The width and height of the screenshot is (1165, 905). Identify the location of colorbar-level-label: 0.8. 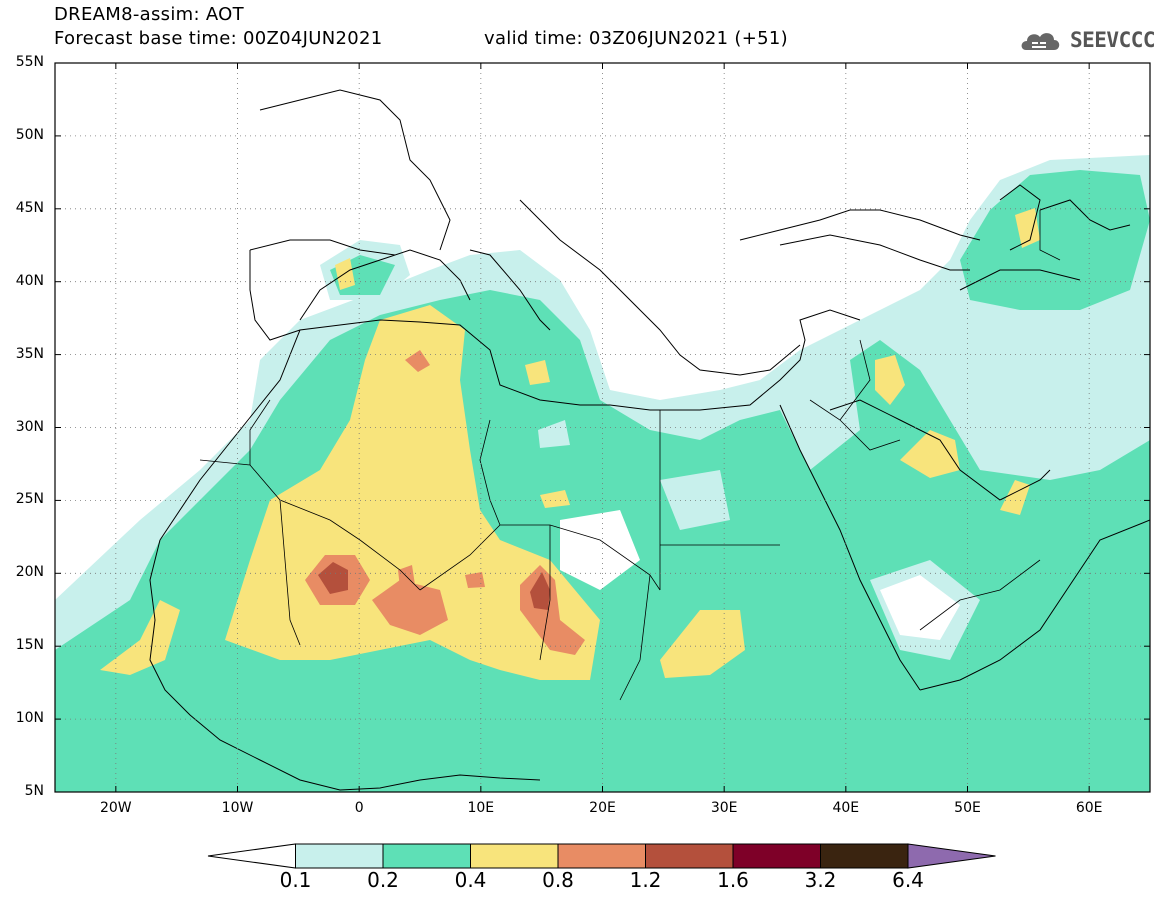
(558, 880).